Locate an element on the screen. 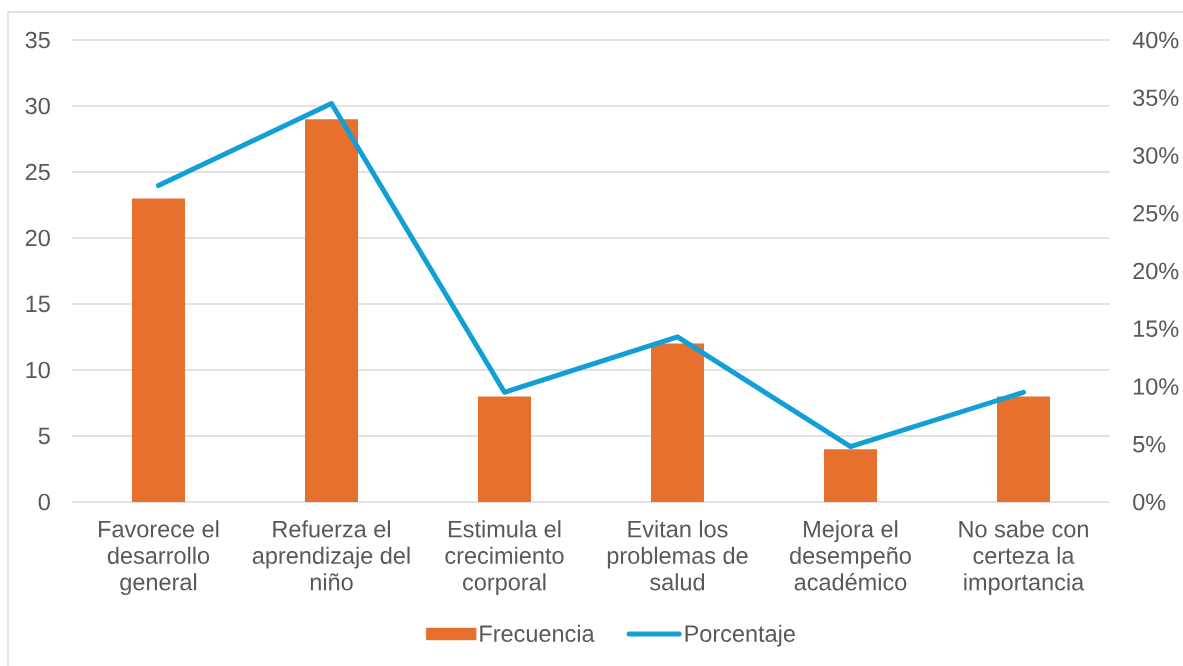  y2-tick-label: 30% is located at coordinates (1156, 155).